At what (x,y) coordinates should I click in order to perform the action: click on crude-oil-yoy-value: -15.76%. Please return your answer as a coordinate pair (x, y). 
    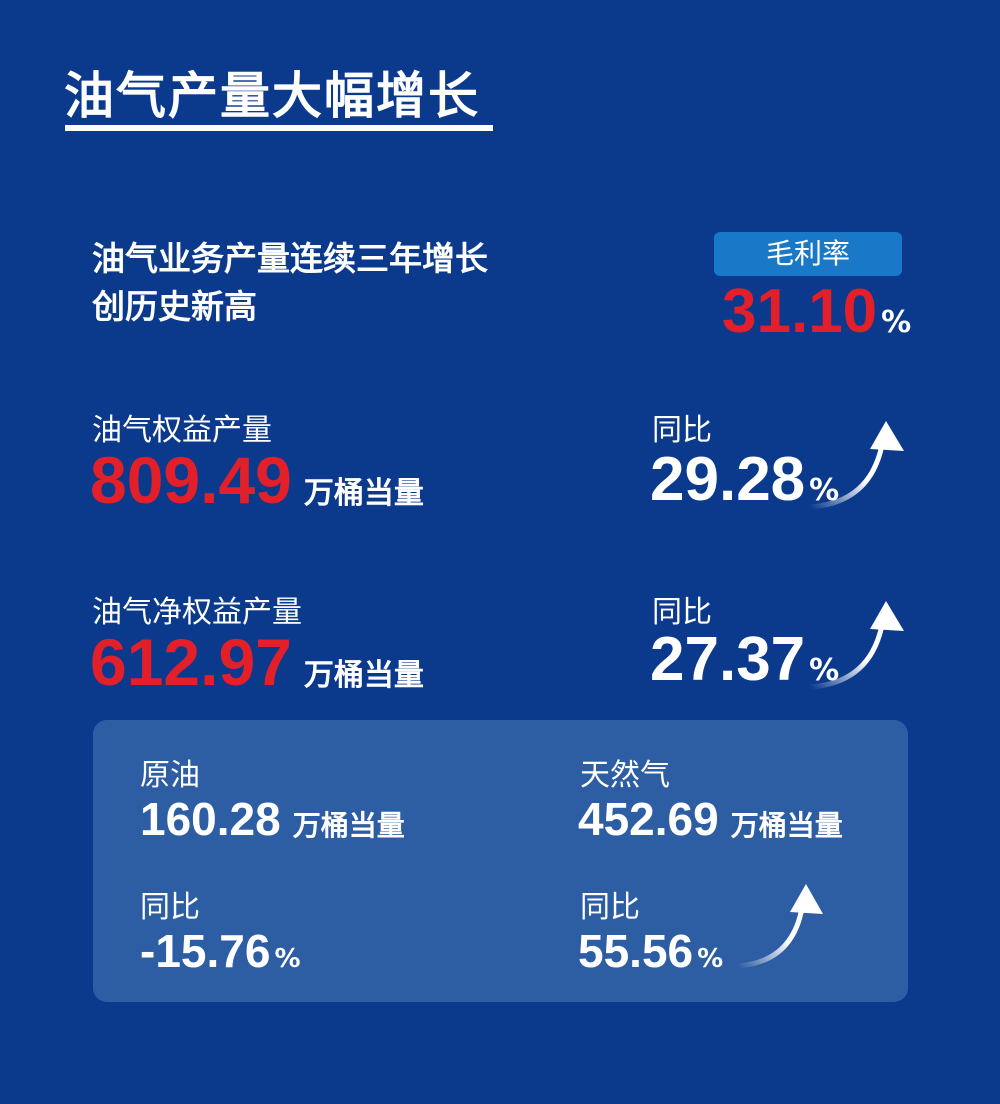
    Looking at the image, I should click on (220, 951).